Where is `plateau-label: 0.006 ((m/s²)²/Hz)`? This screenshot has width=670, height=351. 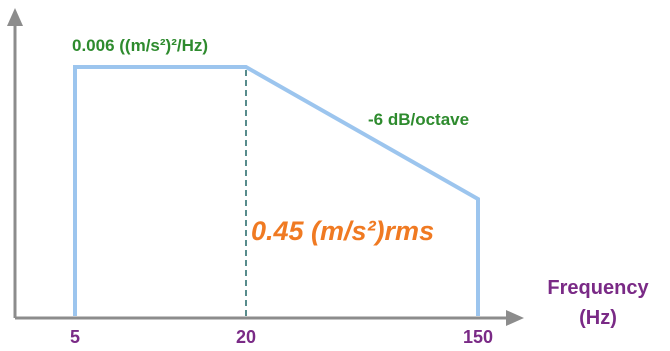 plateau-label: 0.006 ((m/s²)²/Hz) is located at coordinates (140, 45).